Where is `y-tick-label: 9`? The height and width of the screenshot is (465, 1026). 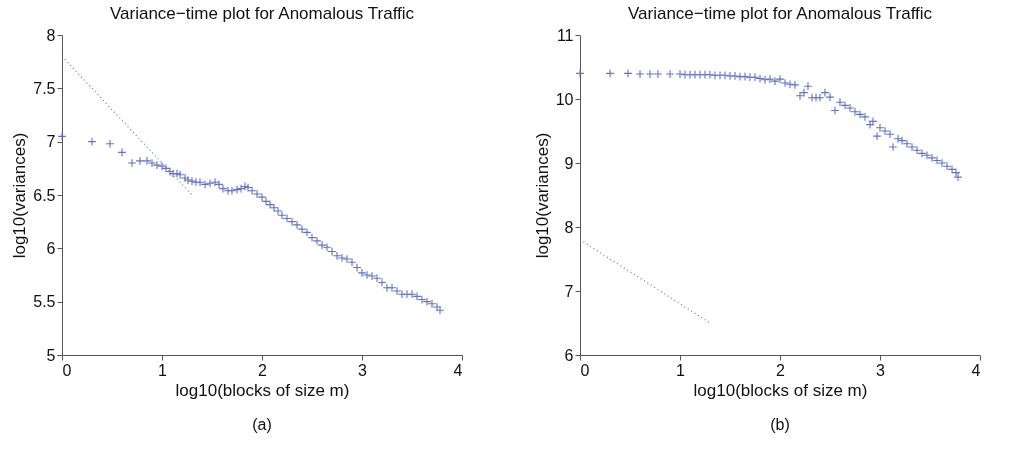 y-tick-label: 9 is located at coordinates (569, 163).